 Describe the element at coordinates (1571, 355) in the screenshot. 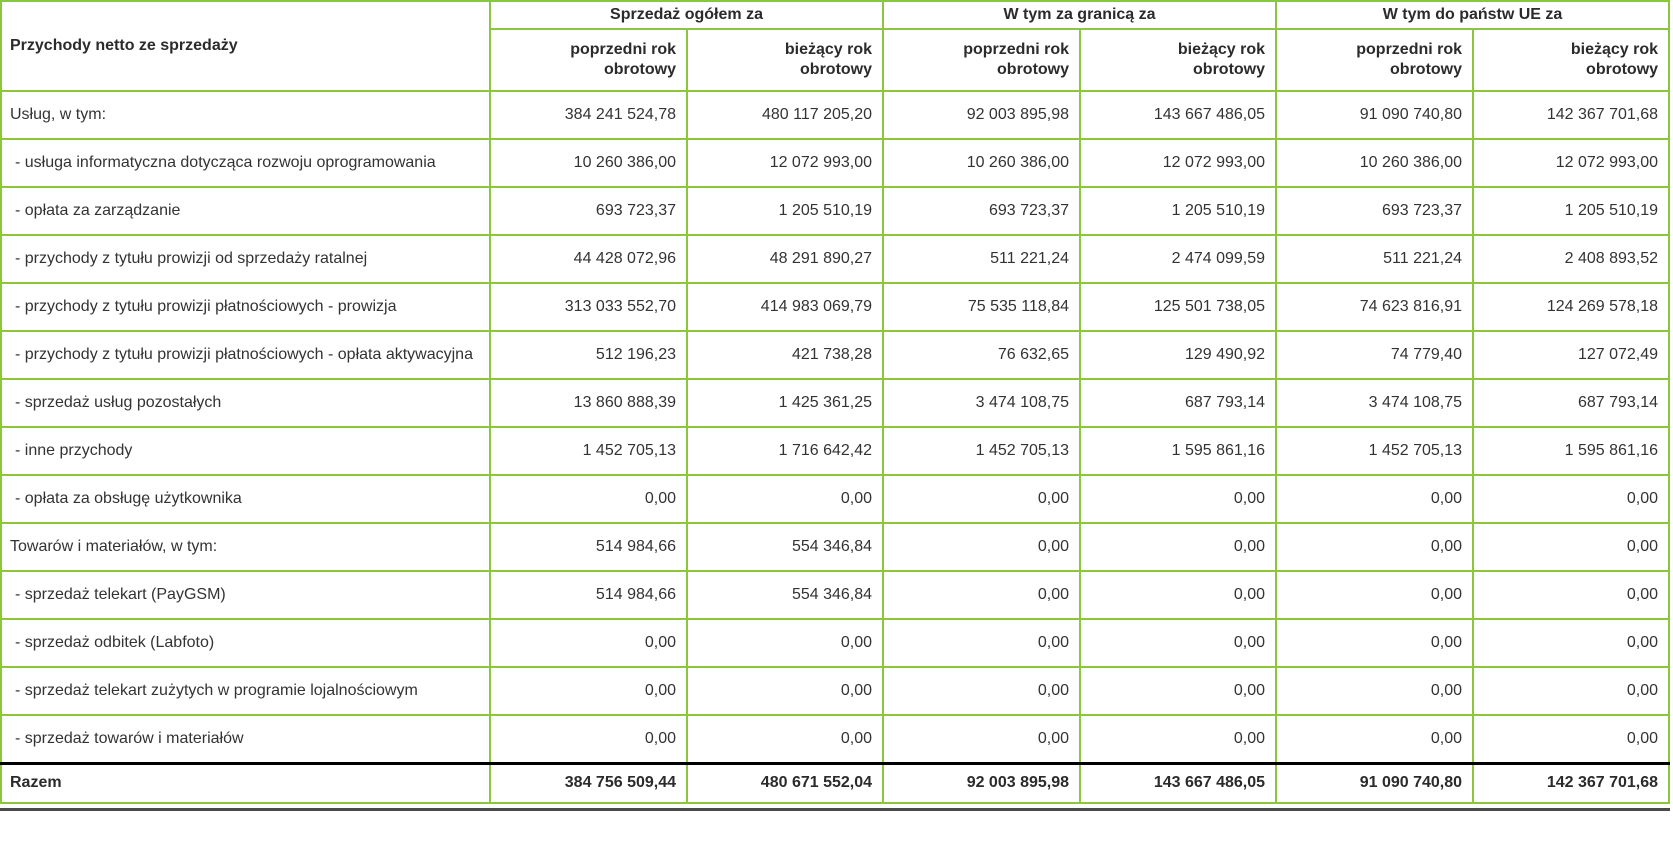

I see `value-cell: 127 072,49` at that location.